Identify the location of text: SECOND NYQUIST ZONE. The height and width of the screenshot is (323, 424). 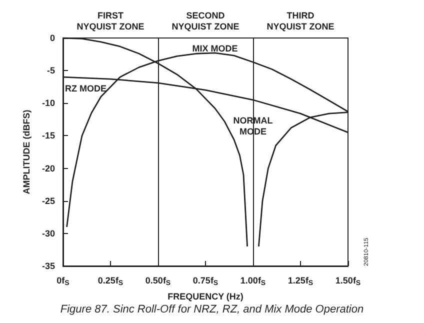
(206, 21).